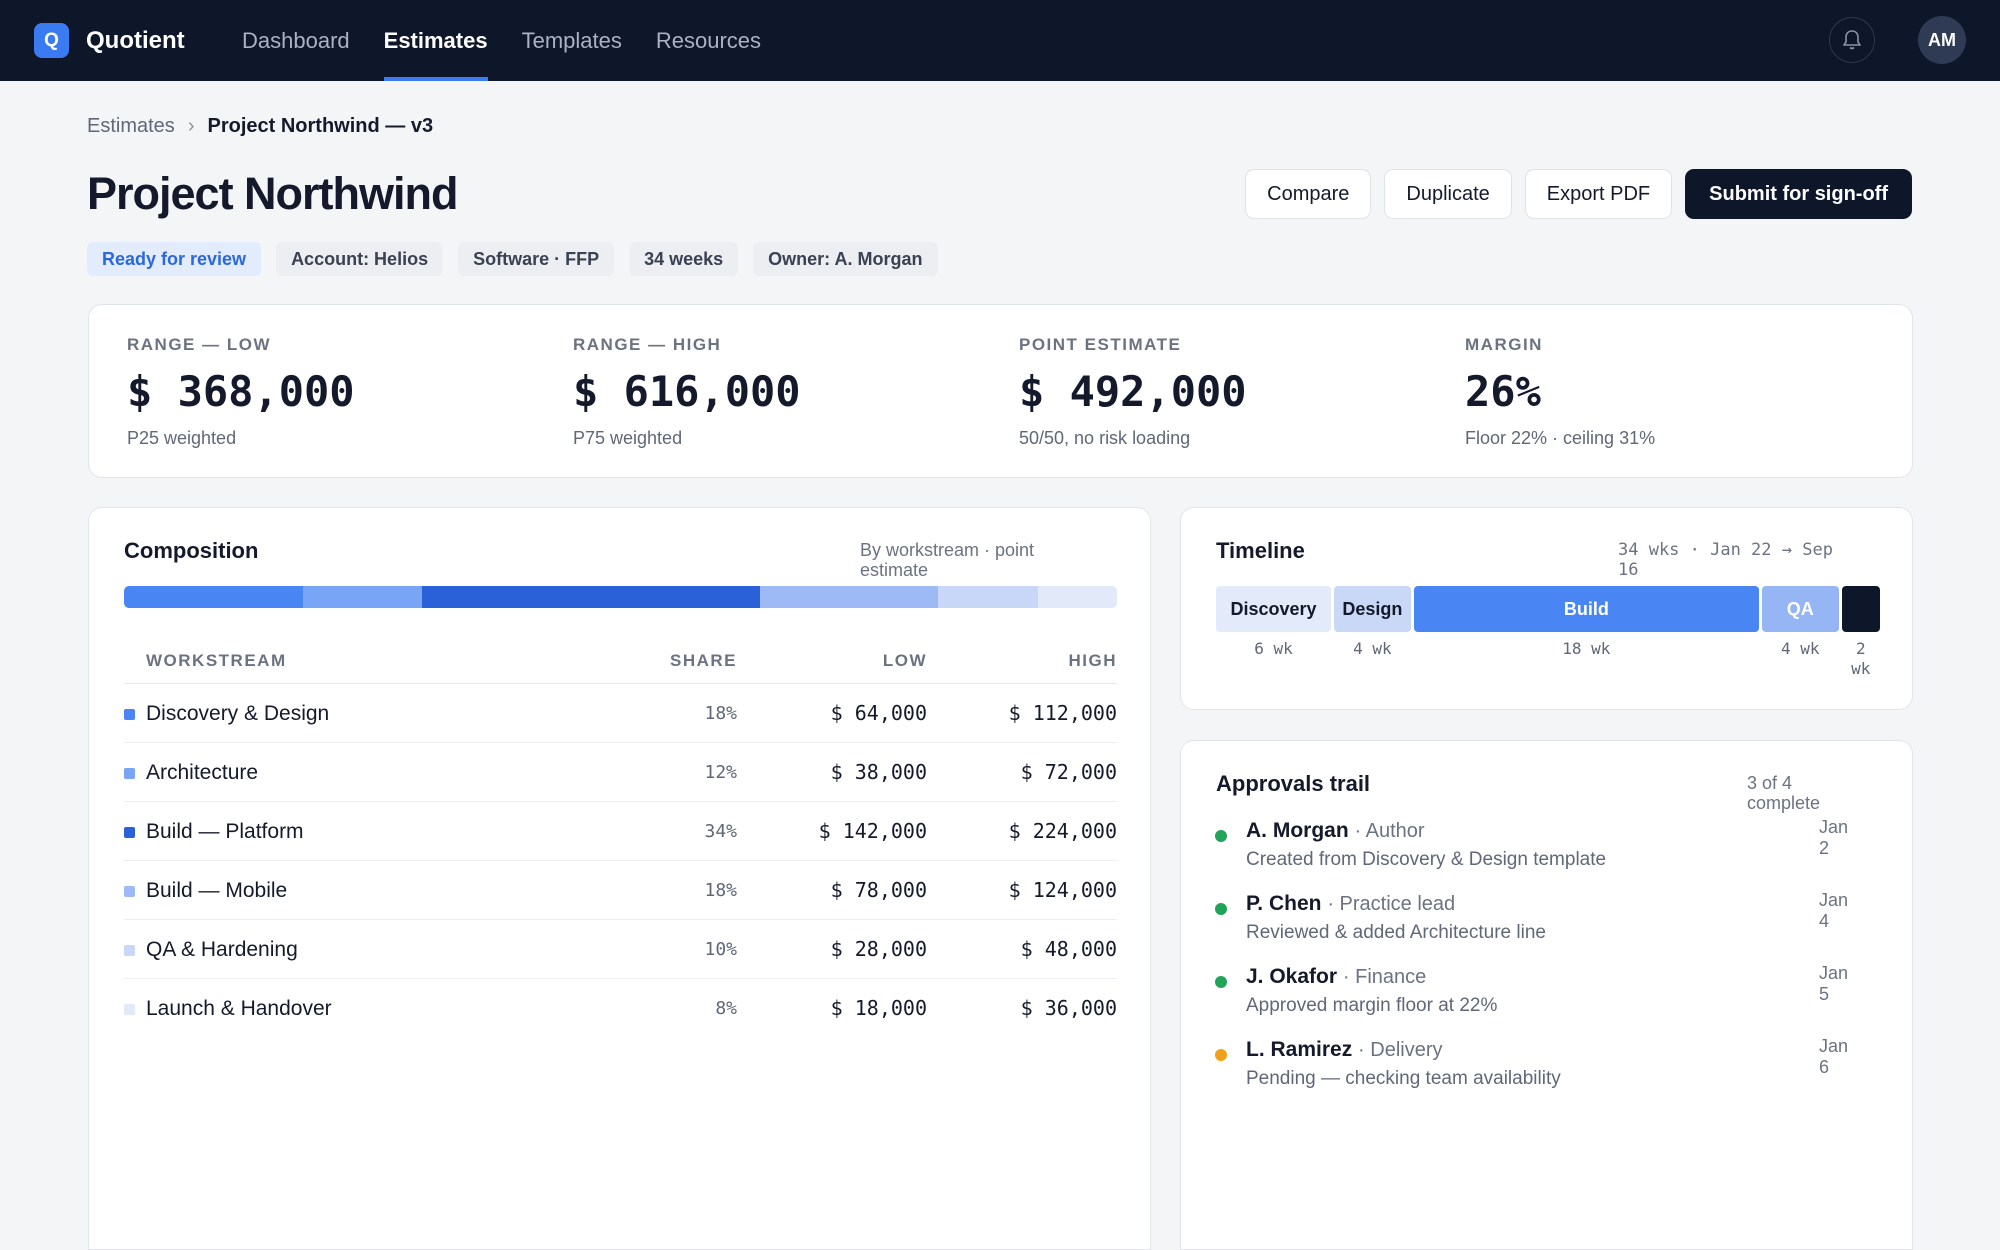 The image size is (2000, 1250). I want to click on table-row: Discovery & Design 18% $ 64,000 $ 112,000, so click(620, 713).